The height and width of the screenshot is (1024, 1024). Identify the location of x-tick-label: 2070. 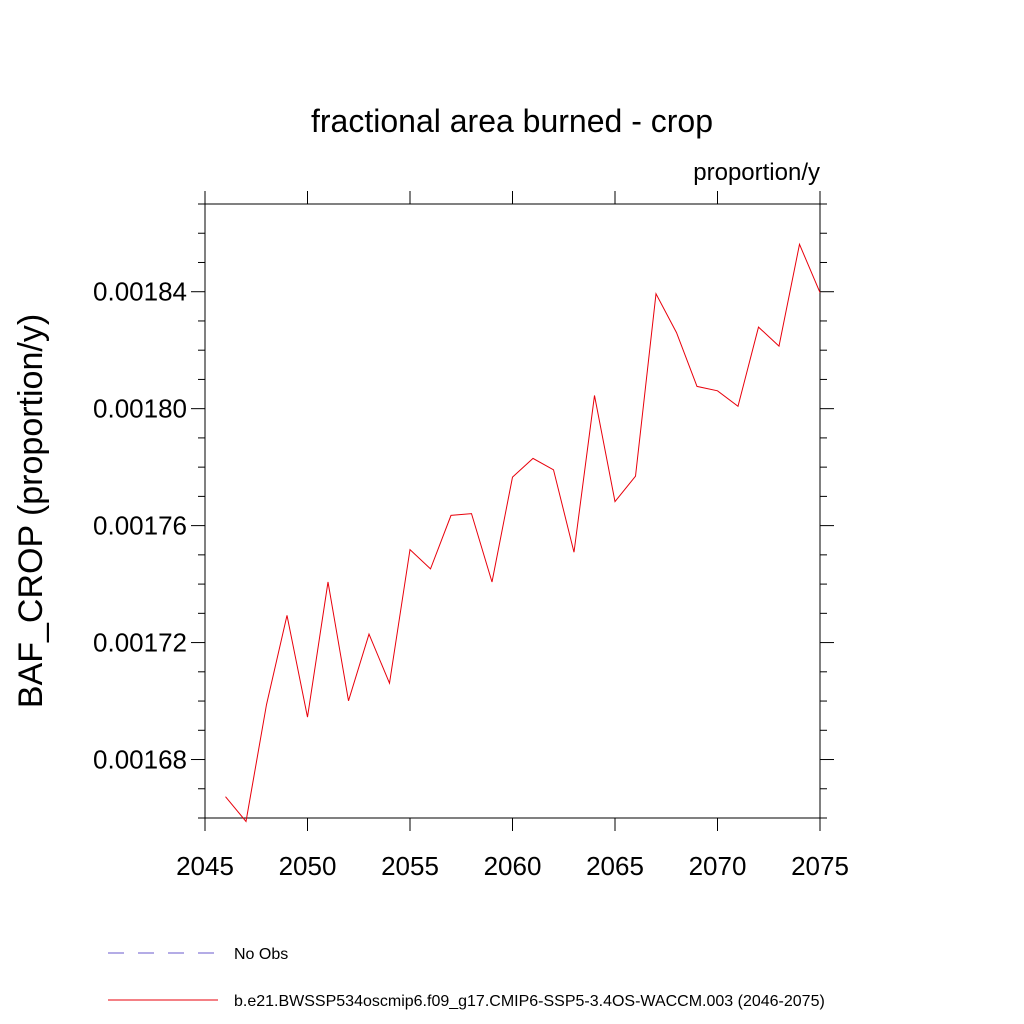
(718, 866).